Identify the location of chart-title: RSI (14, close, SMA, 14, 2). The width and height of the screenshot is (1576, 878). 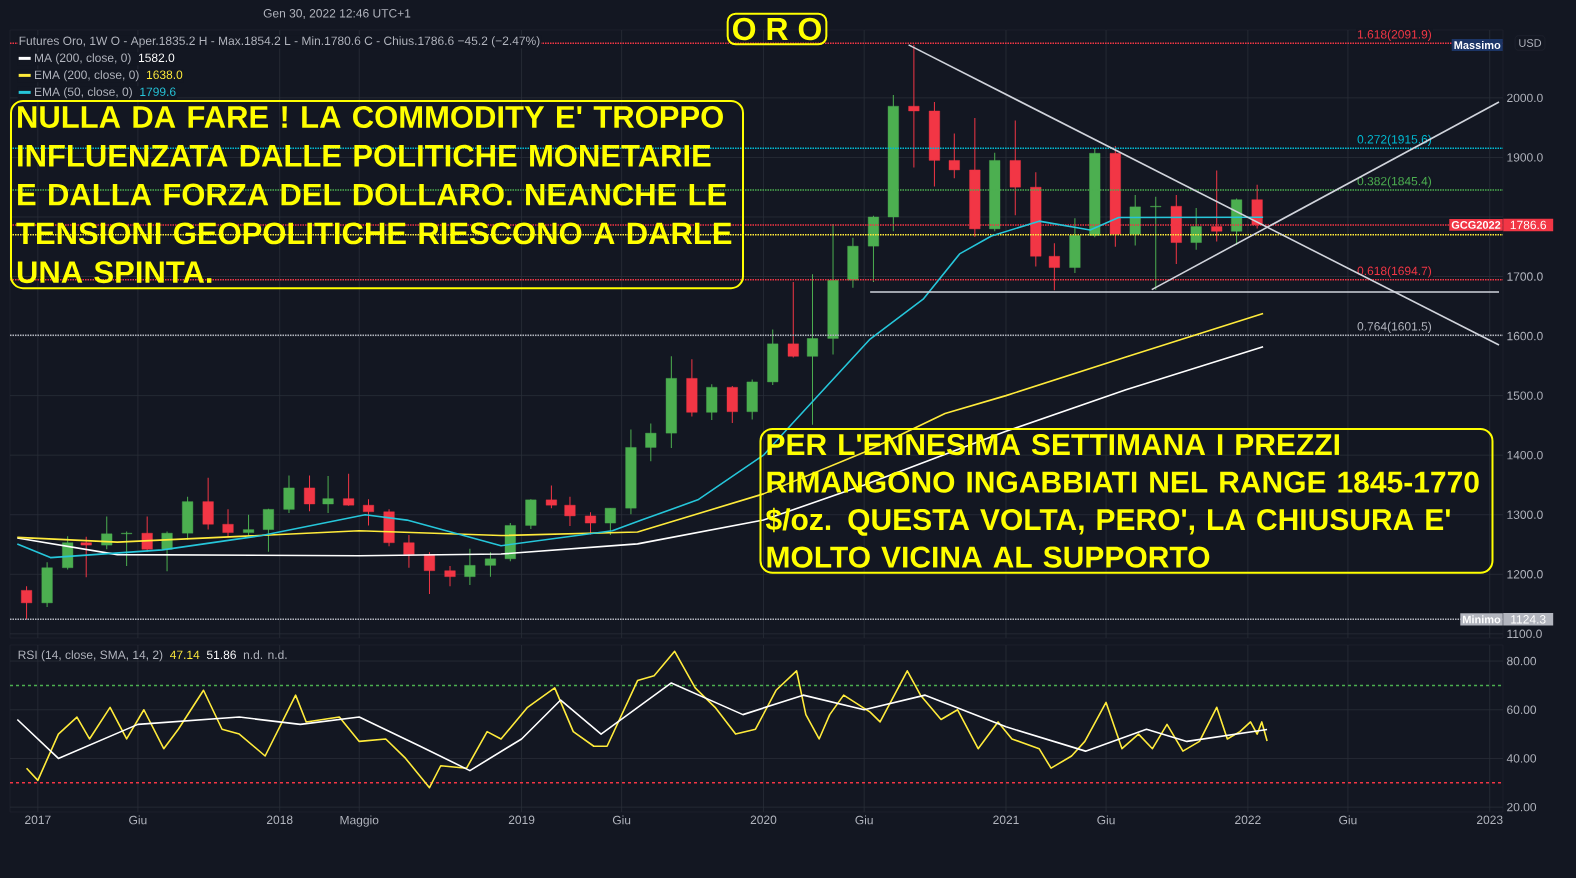
(90, 656).